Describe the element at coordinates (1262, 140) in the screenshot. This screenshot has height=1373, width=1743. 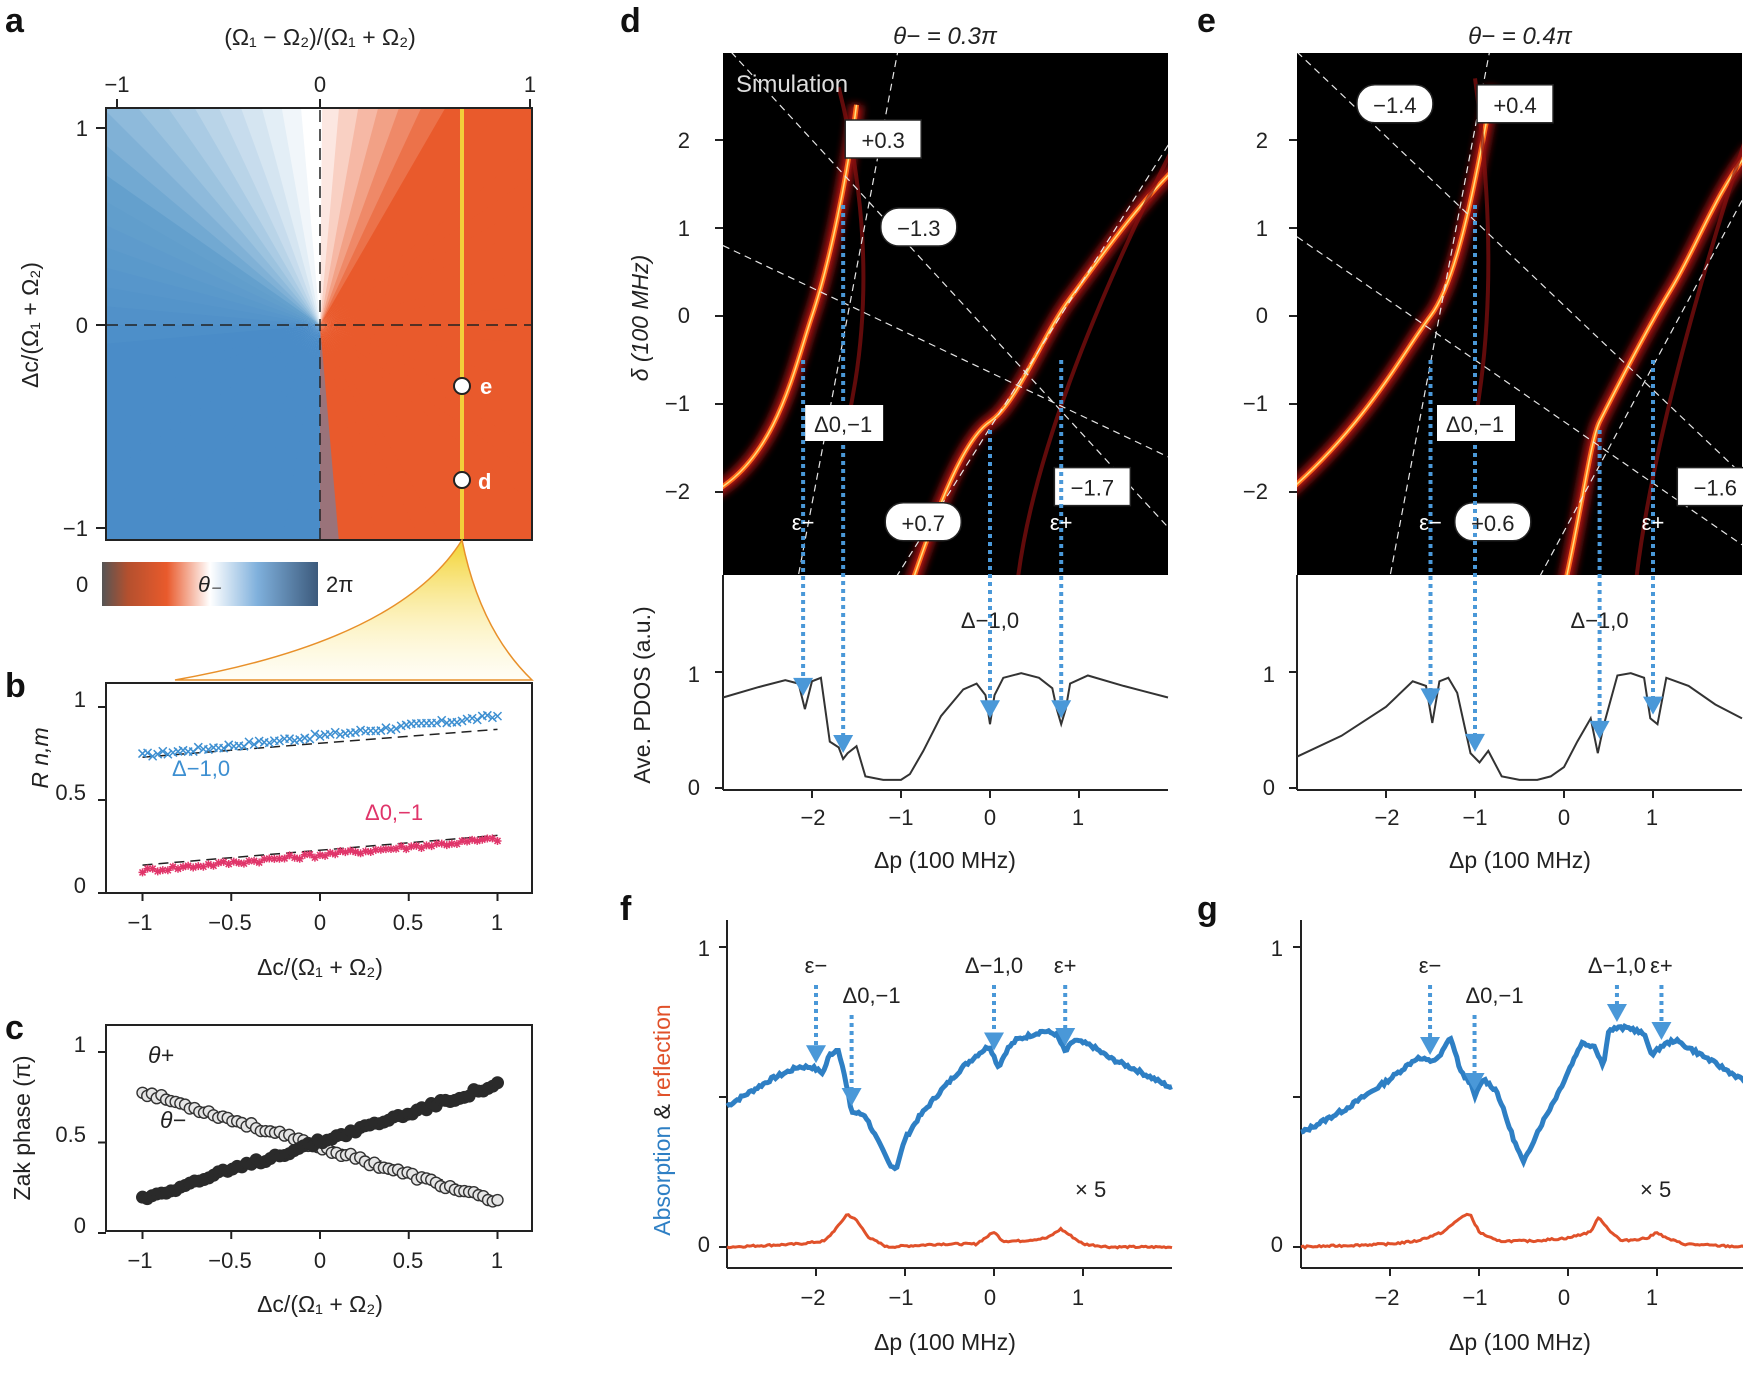
I see `panel-e-ytick: 2` at that location.